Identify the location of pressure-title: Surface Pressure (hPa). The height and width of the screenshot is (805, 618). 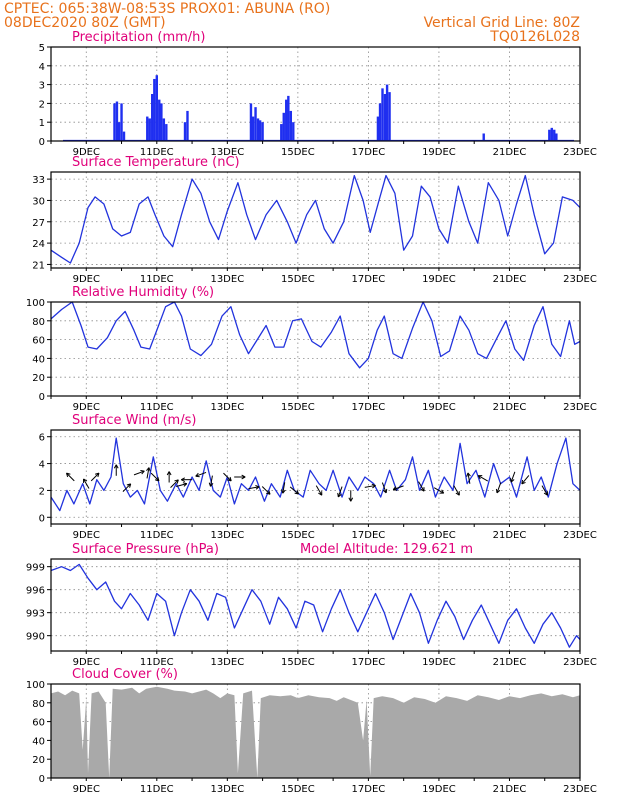
(145, 549).